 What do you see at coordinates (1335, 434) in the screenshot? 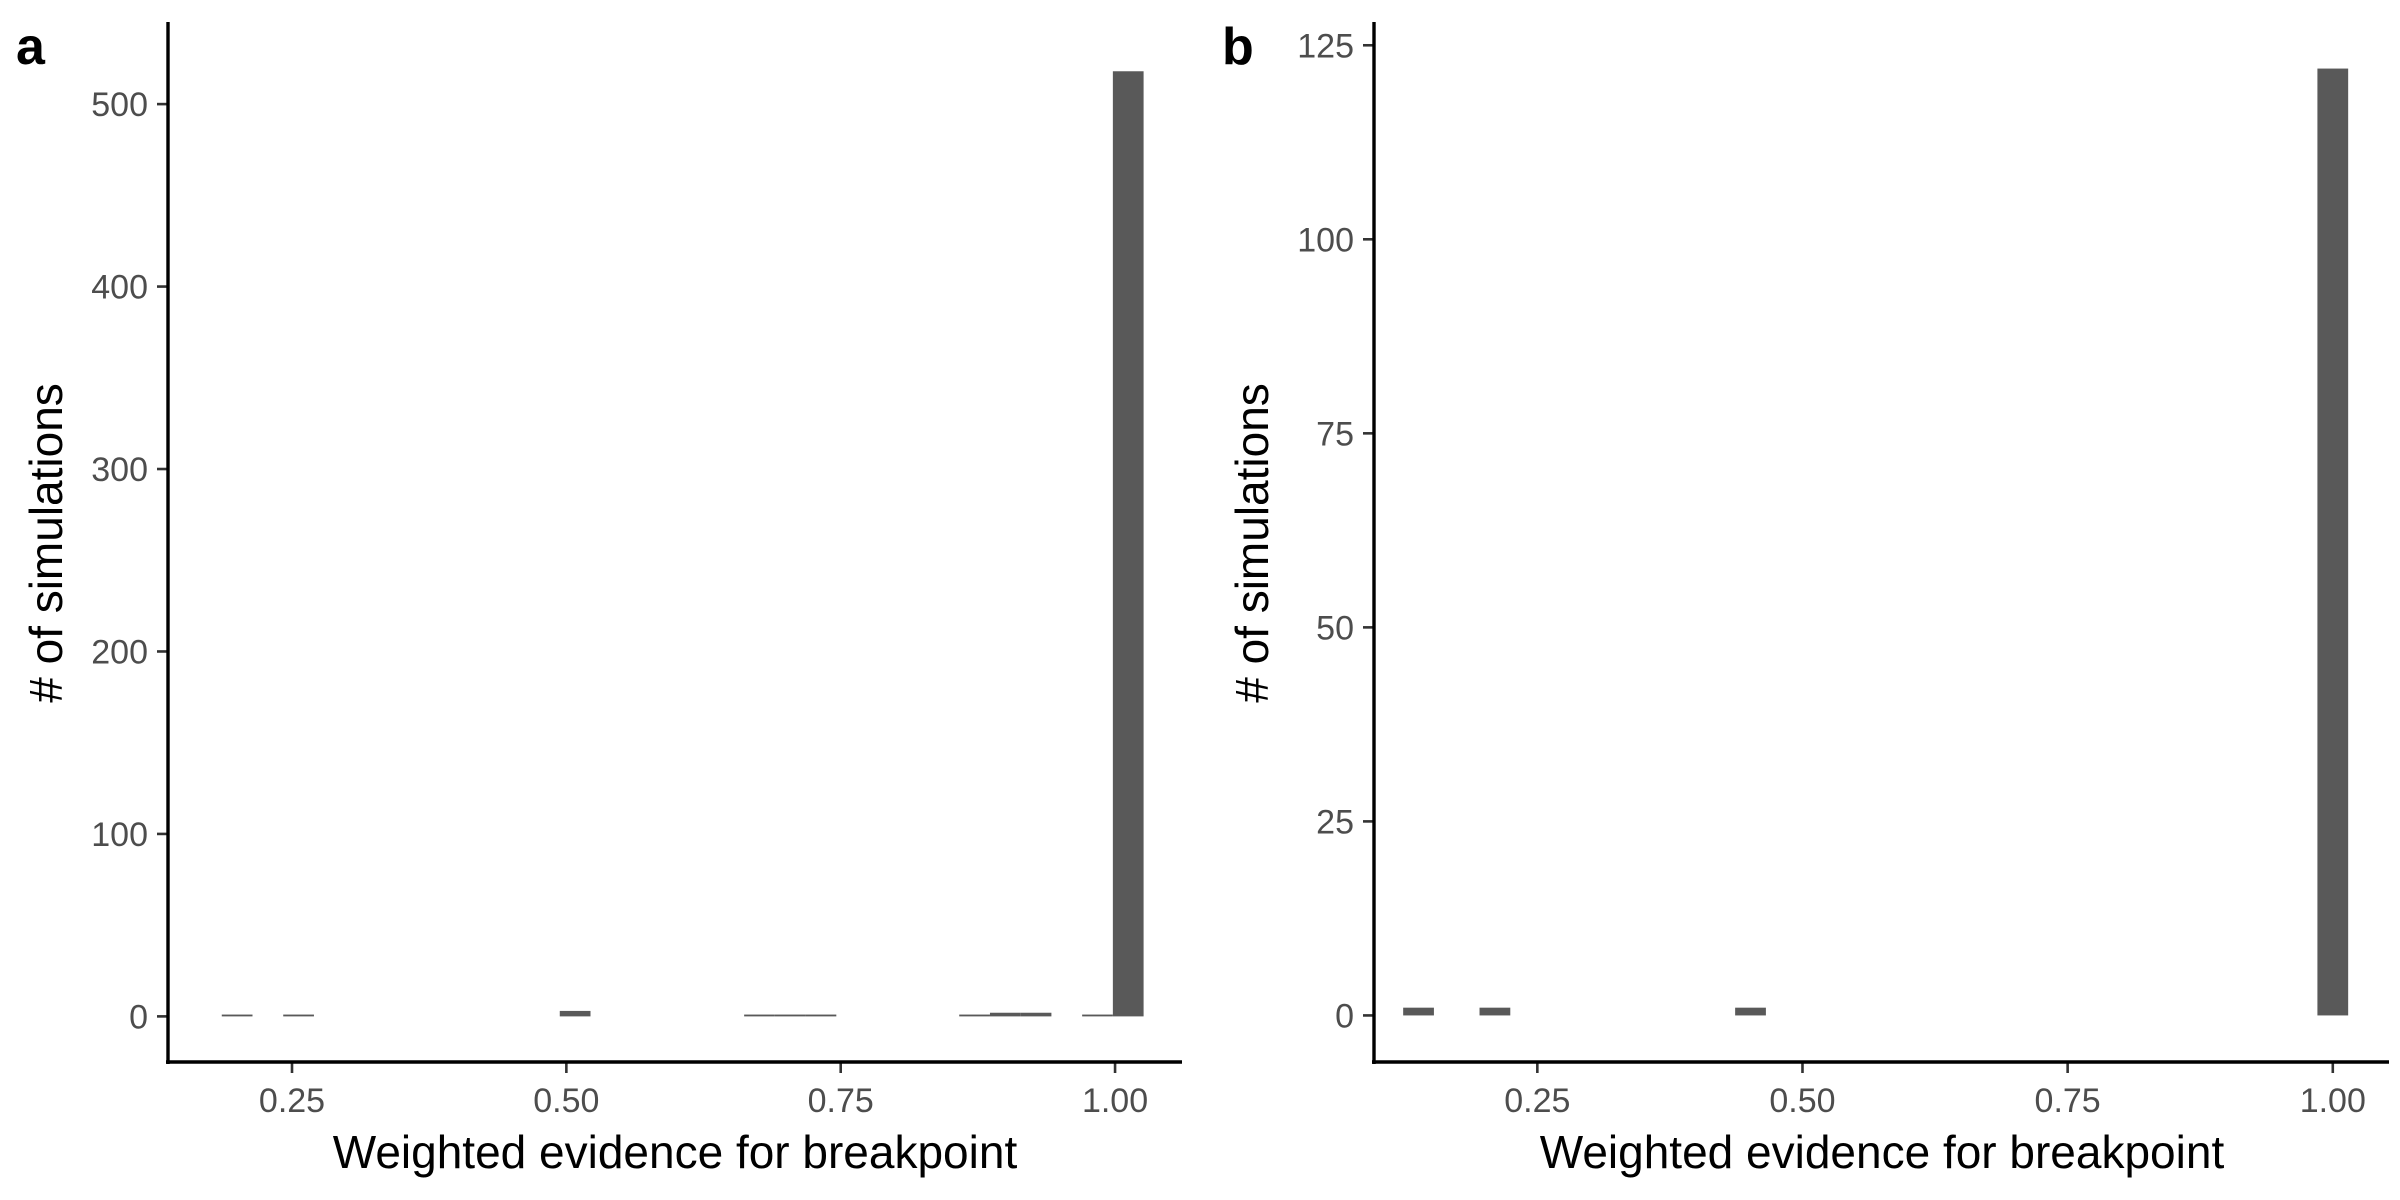
I see `y-tick-label-b-3: 75` at bounding box center [1335, 434].